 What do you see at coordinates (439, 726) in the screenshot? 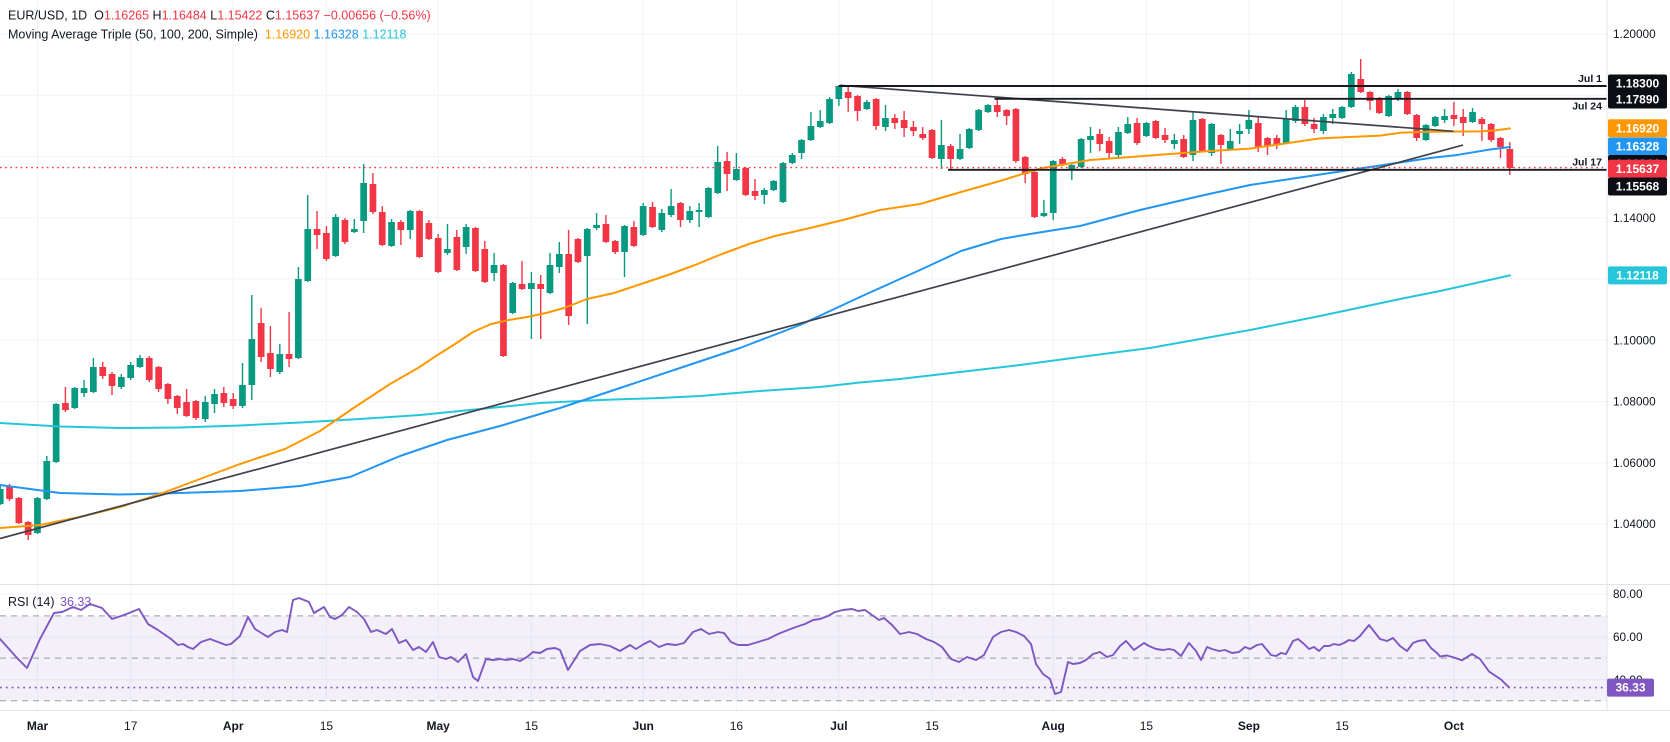
I see `svg-text: May` at bounding box center [439, 726].